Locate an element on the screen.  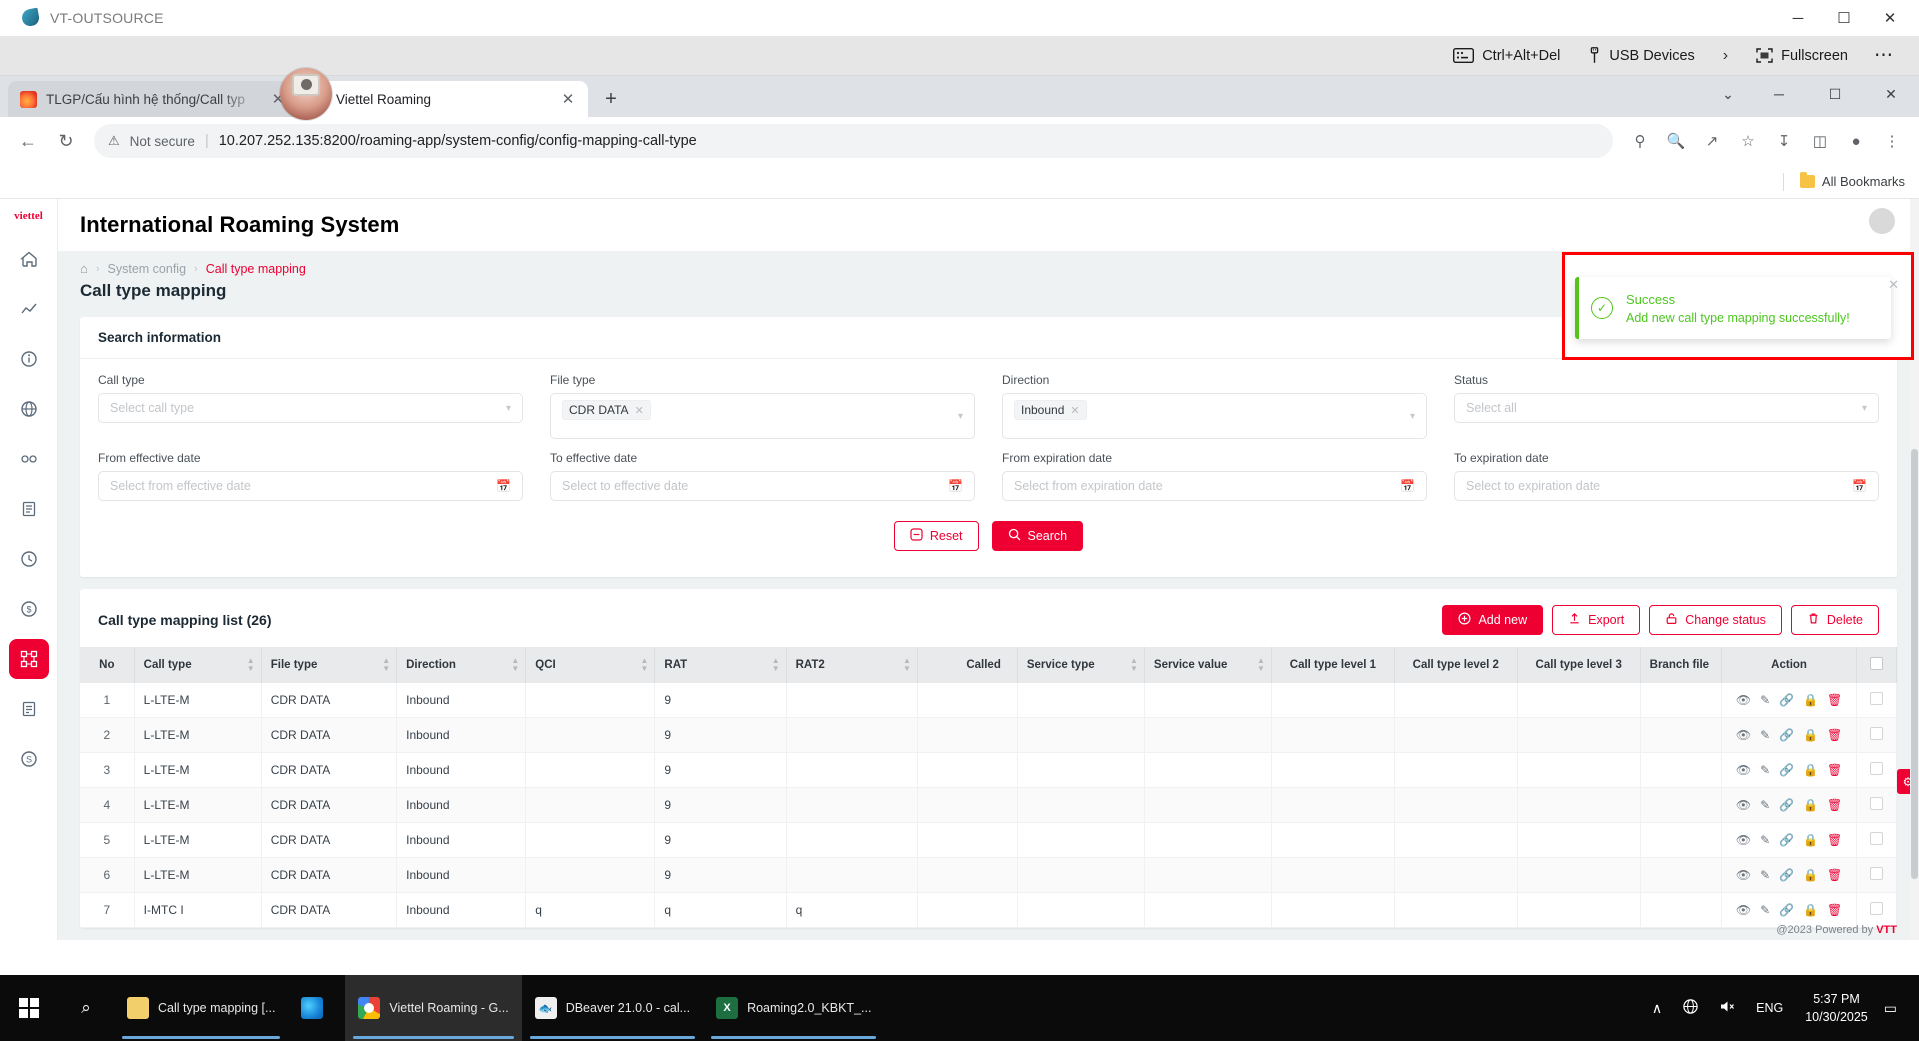
network-icon is located at coordinates (1690, 1008).